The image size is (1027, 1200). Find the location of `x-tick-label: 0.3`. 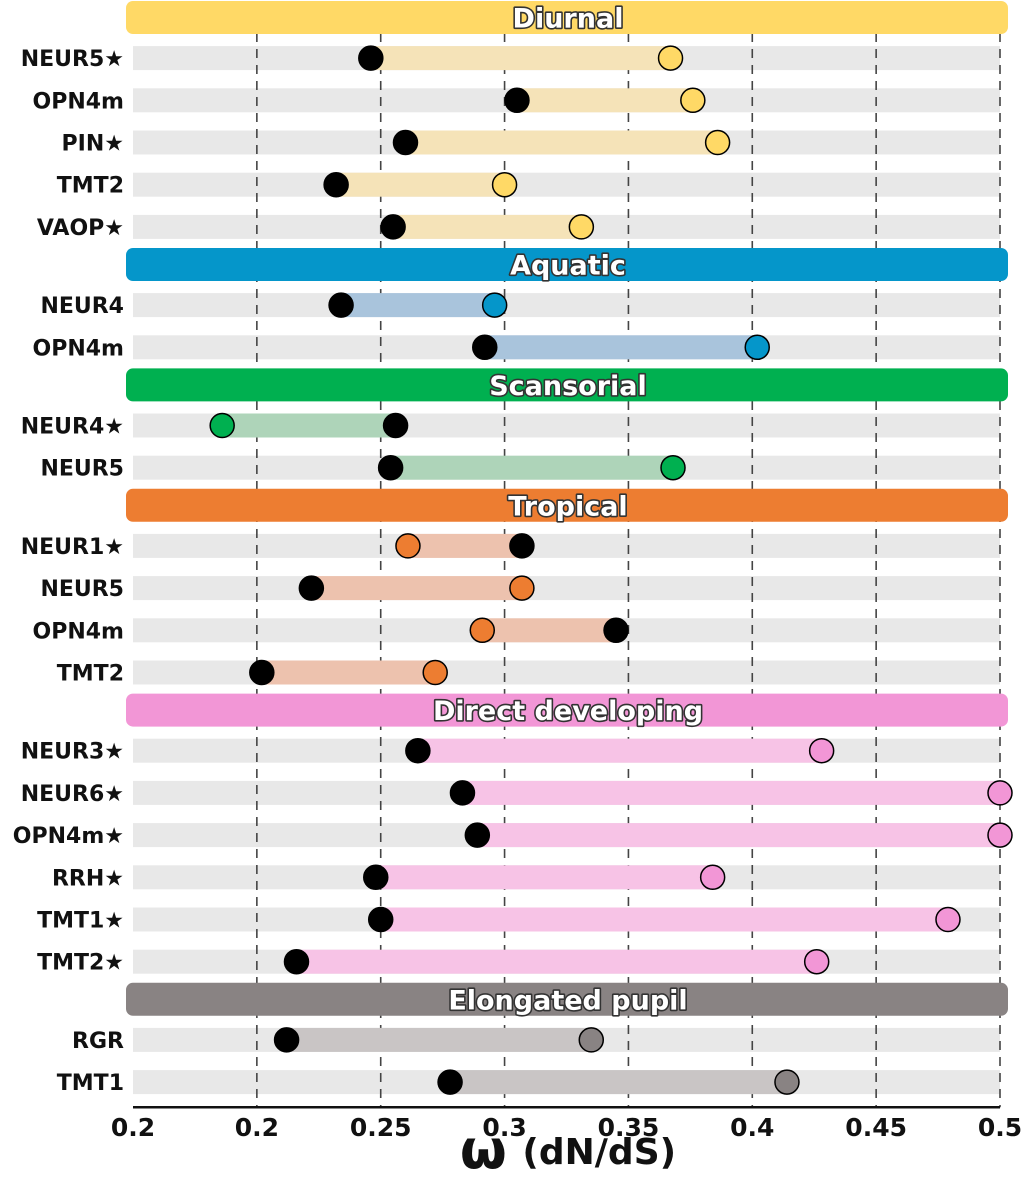

x-tick-label: 0.3 is located at coordinates (504, 1127).